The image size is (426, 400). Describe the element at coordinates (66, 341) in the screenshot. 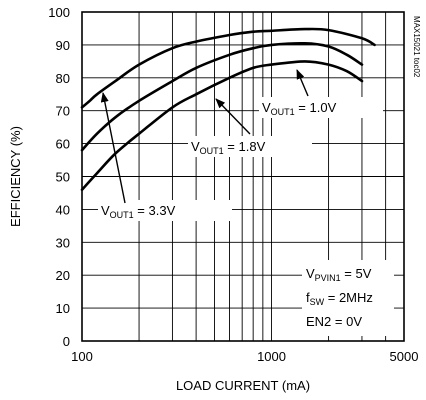

I see `y-tick-label: 0` at that location.